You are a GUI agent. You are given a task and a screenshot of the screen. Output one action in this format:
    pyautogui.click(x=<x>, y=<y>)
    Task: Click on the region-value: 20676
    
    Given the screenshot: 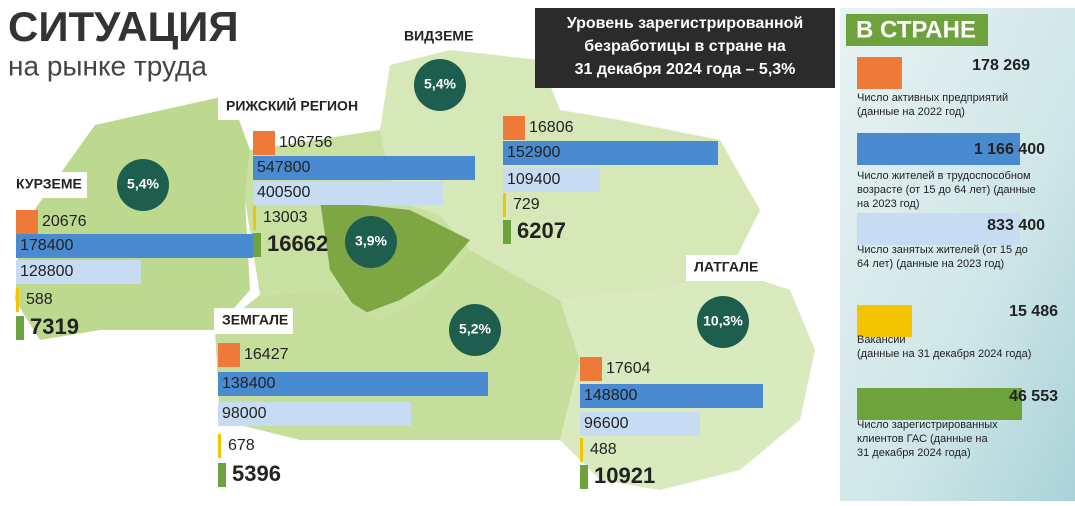 What is the action you would take?
    pyautogui.click(x=64, y=221)
    